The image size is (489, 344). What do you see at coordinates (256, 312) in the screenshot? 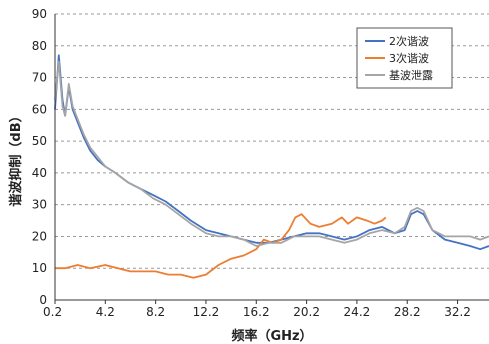
I see `x-tick-label: 16.2` at bounding box center [256, 312].